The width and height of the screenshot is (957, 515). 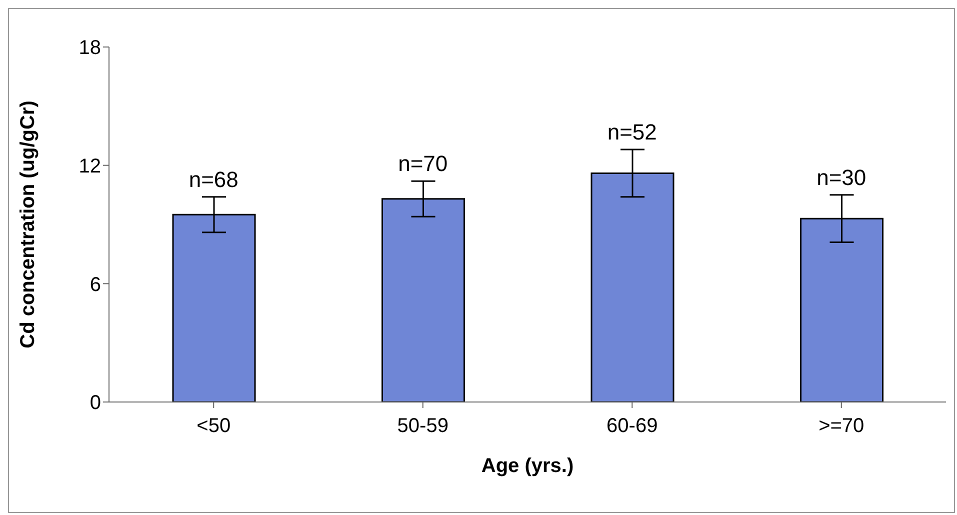 I want to click on annotation: n=52, so click(x=632, y=132).